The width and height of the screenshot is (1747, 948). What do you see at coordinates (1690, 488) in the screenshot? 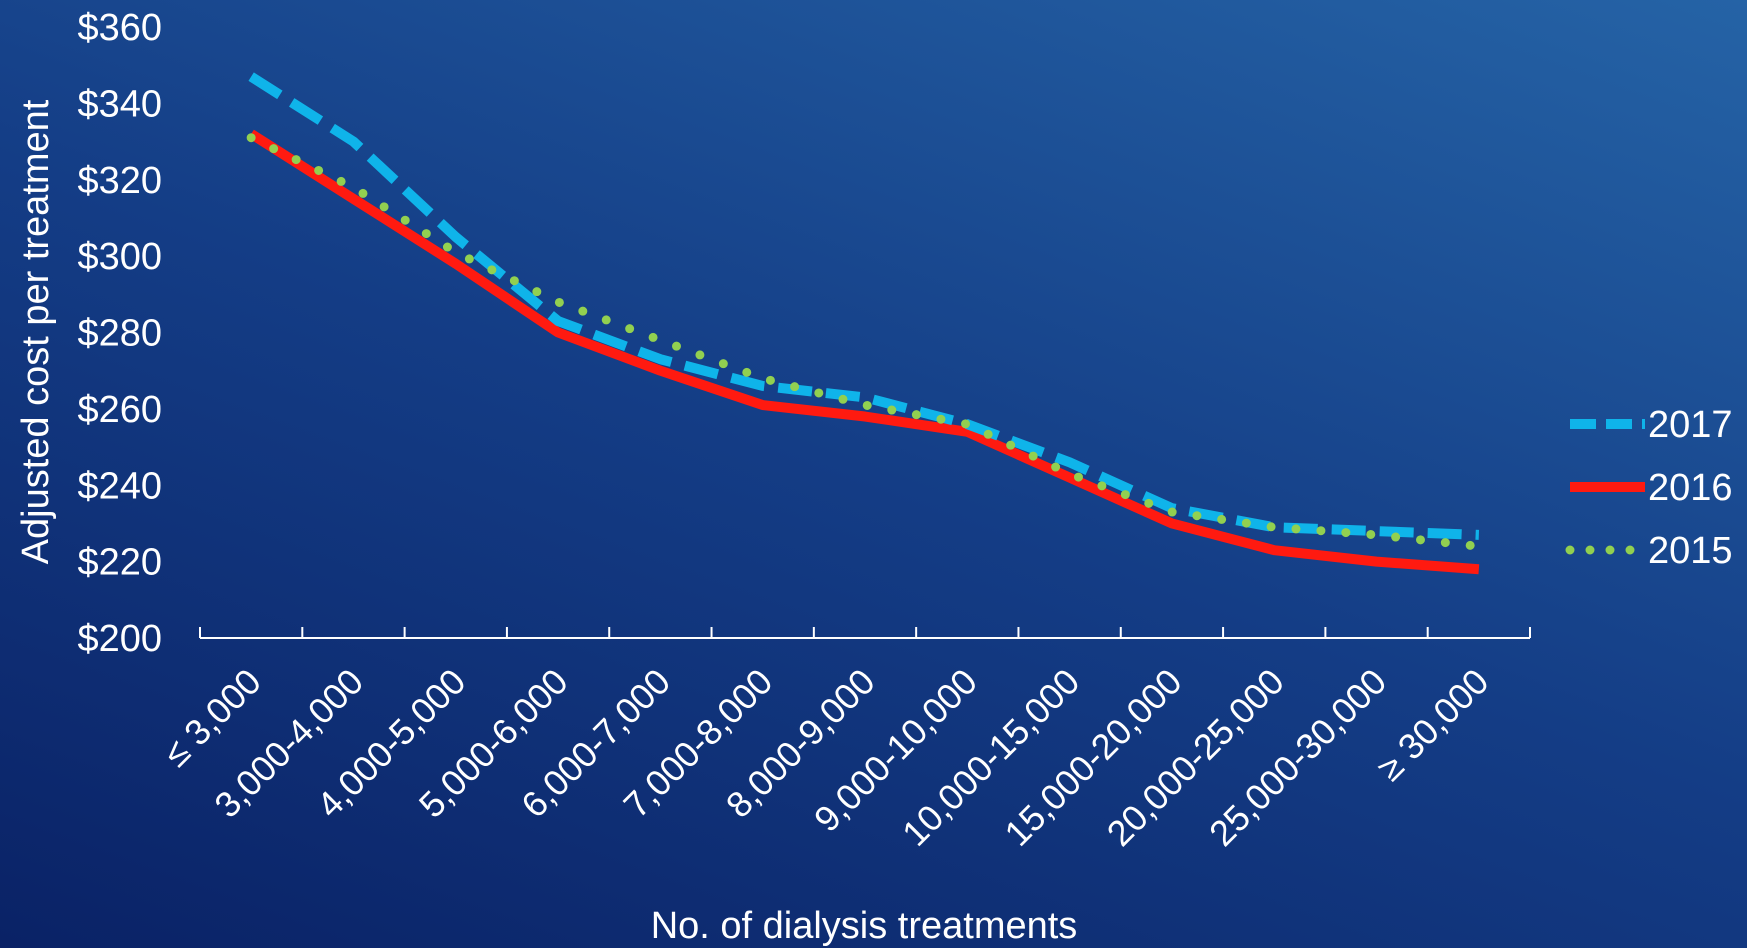
I see `legend-label-2016: 2016` at bounding box center [1690, 488].